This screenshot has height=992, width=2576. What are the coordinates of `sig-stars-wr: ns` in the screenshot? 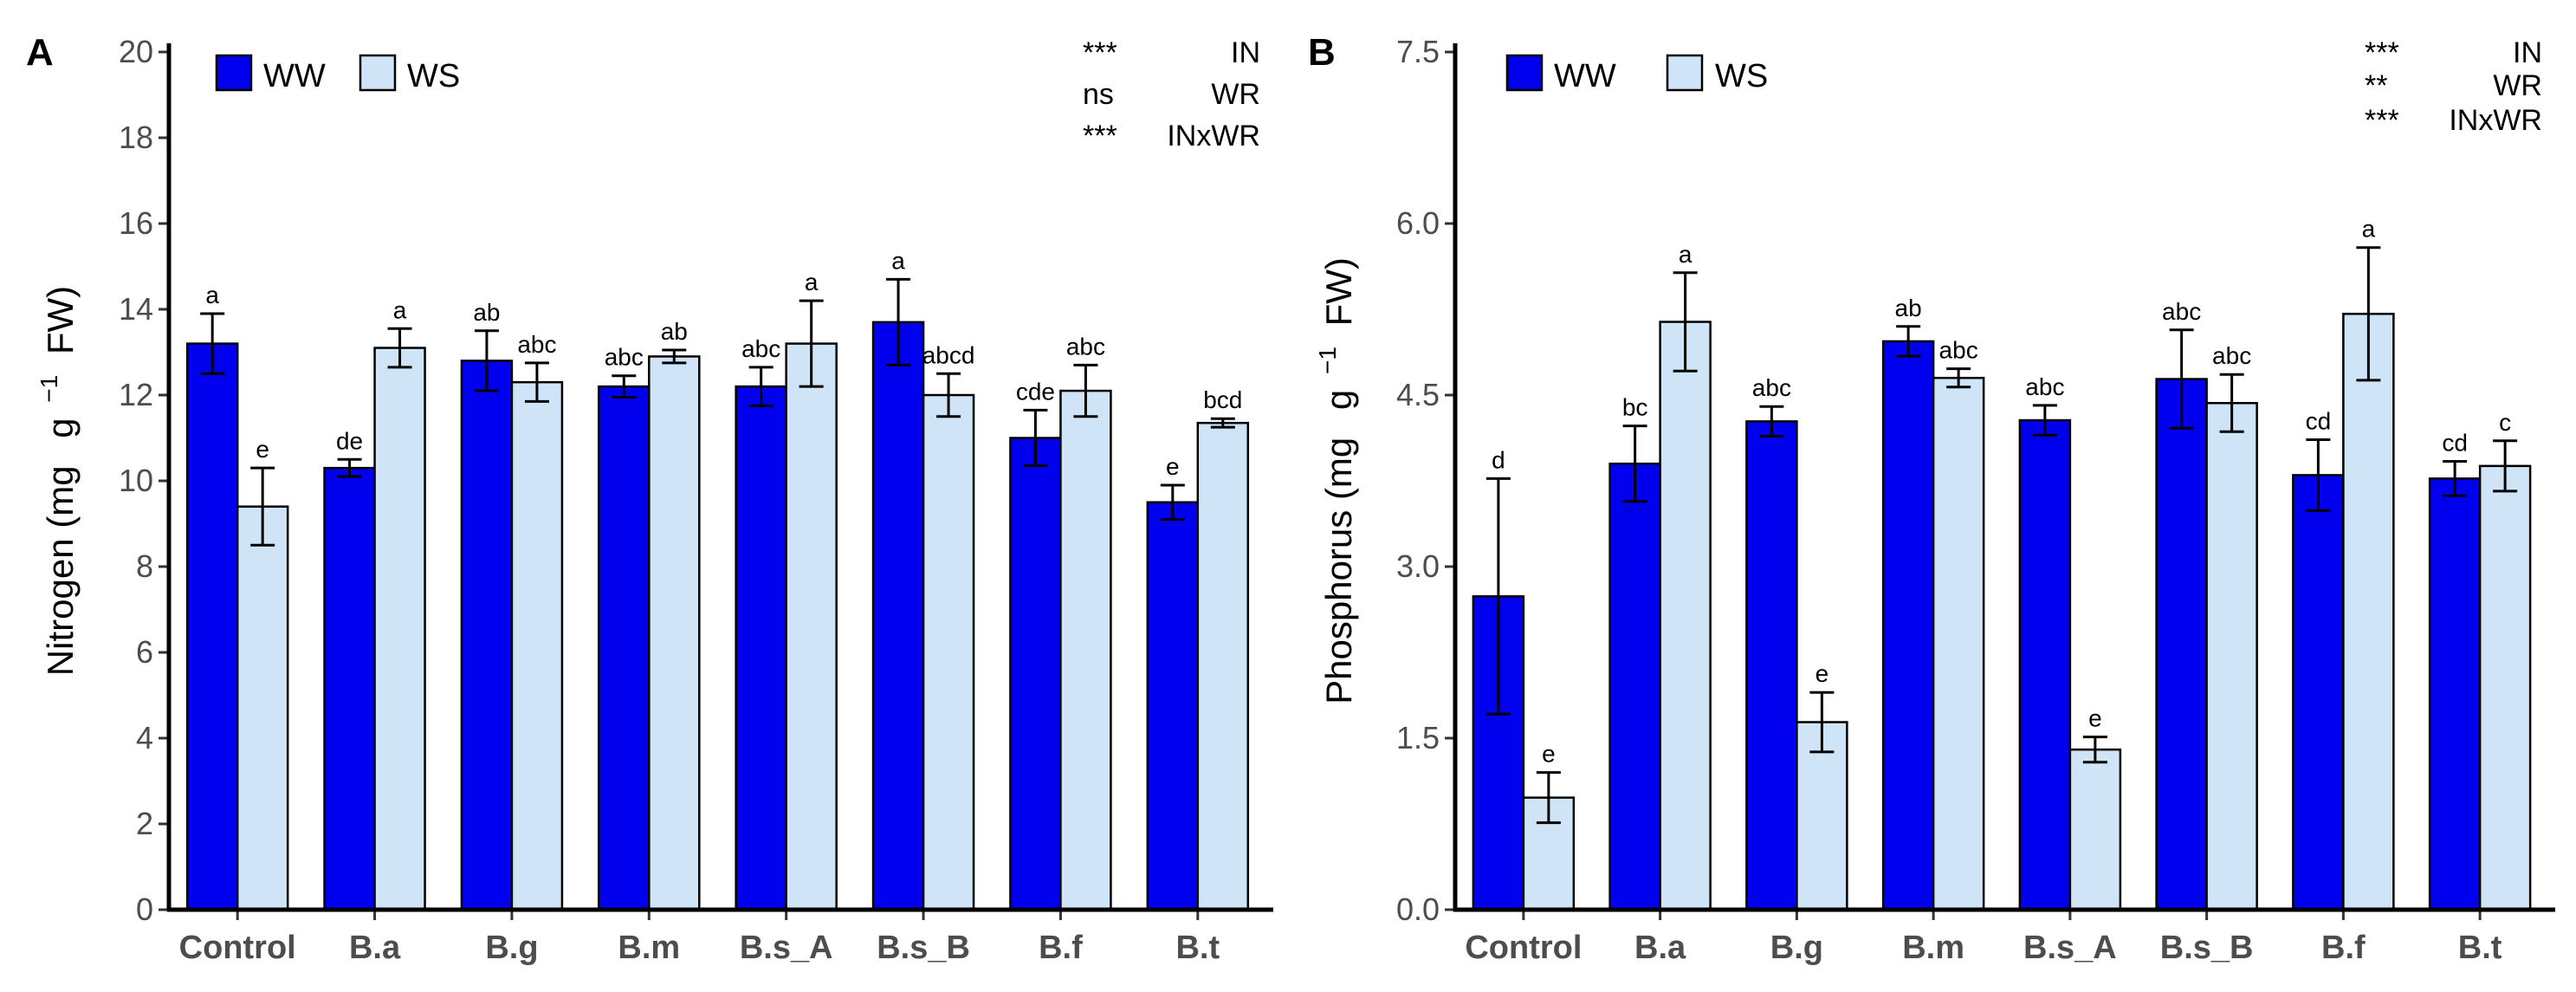 It's located at (1098, 95).